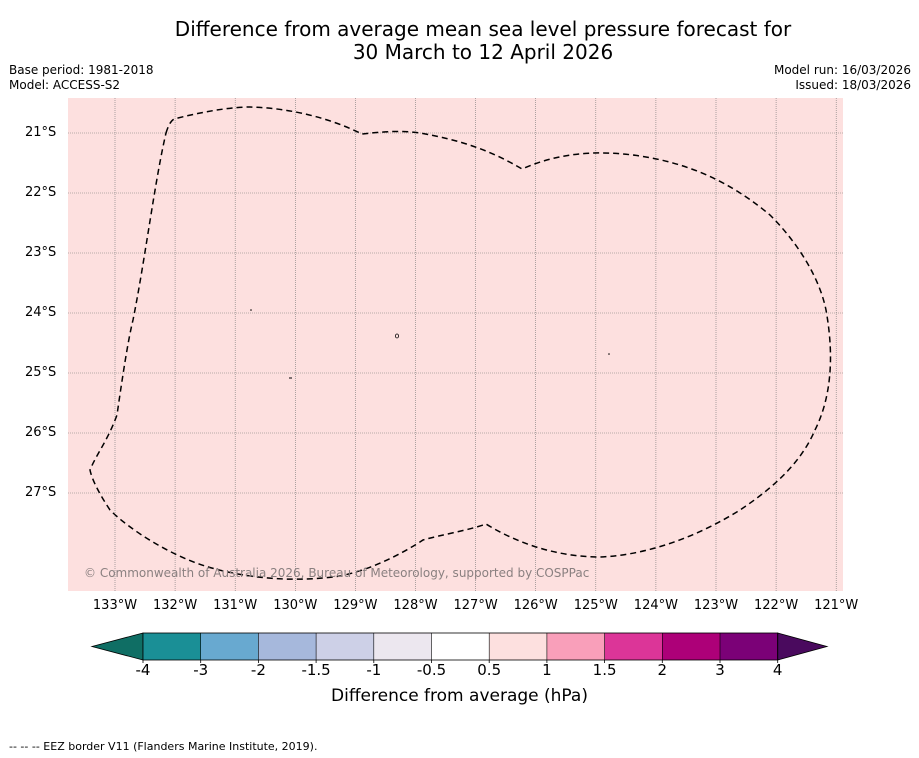 This screenshot has height=758, width=919. I want to click on longitude-label: 129°W, so click(355, 605).